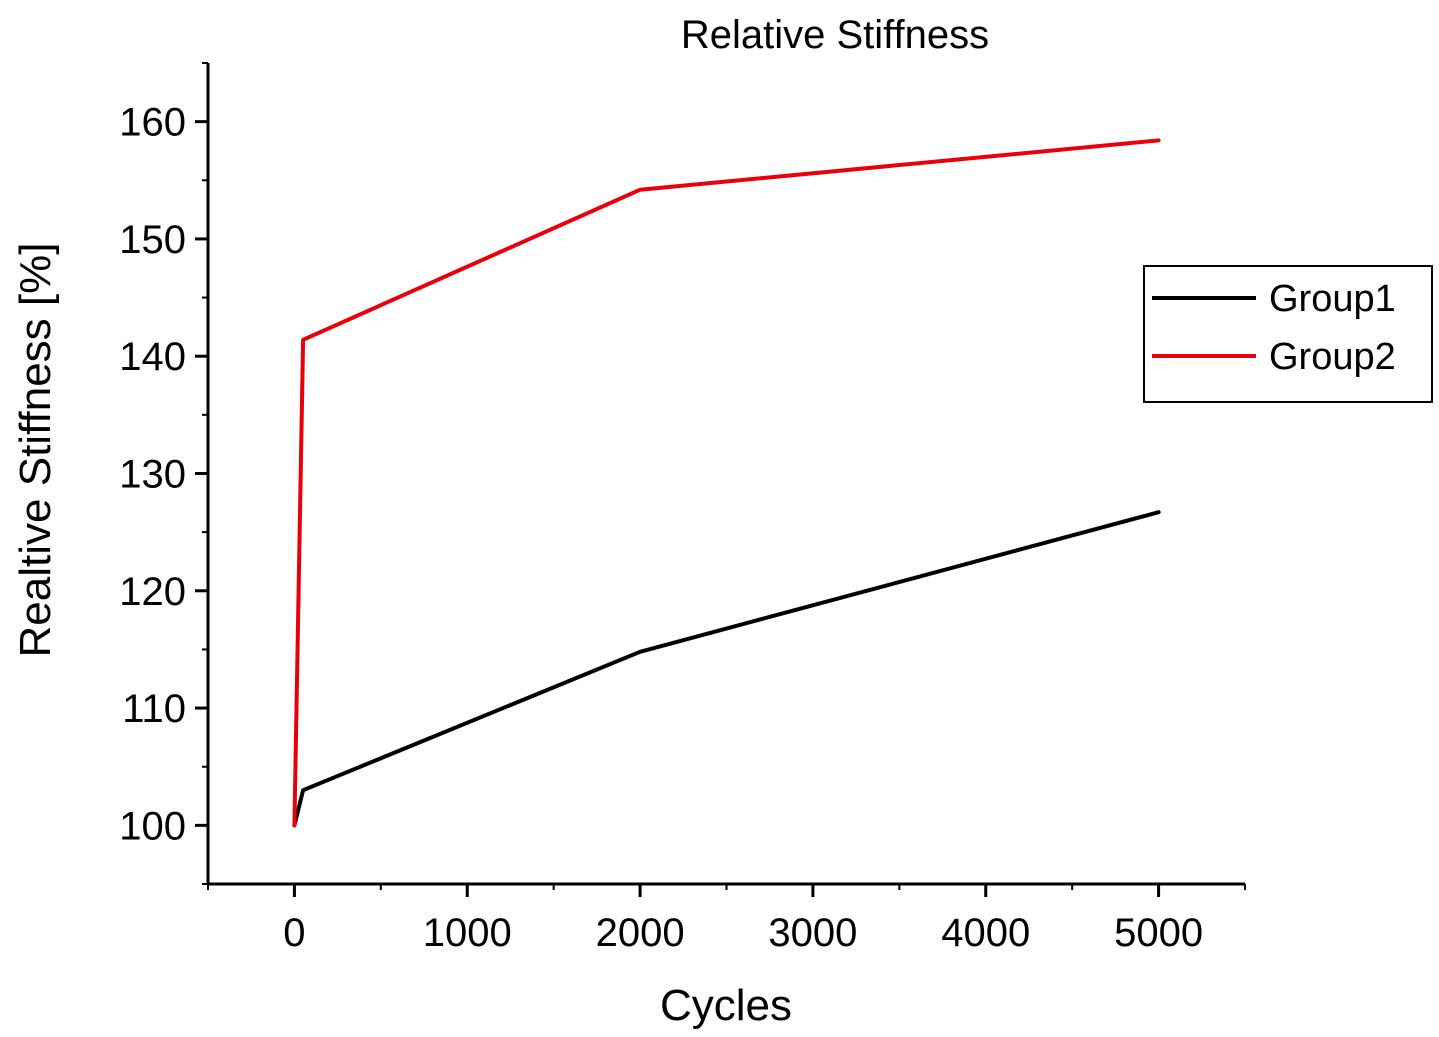 This screenshot has height=1037, width=1439. Describe the element at coordinates (152, 123) in the screenshot. I see `y-tick-label: 160` at that location.